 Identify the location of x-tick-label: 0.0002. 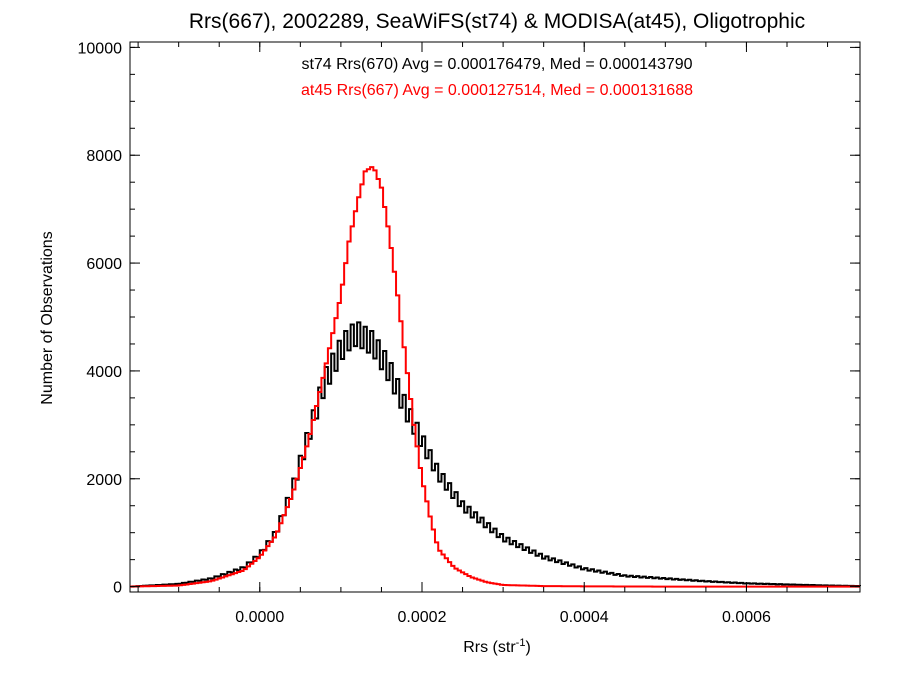
(422, 617).